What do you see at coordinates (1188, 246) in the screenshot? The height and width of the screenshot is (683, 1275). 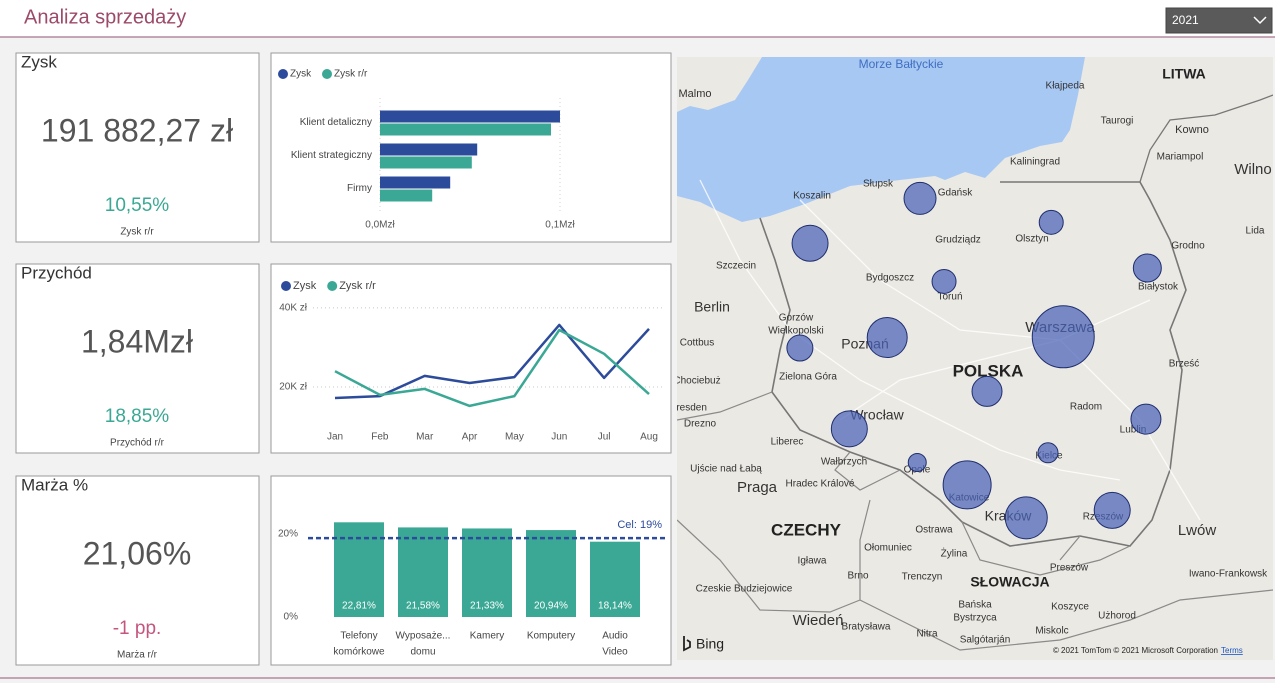 I see `map-label: Grodno` at bounding box center [1188, 246].